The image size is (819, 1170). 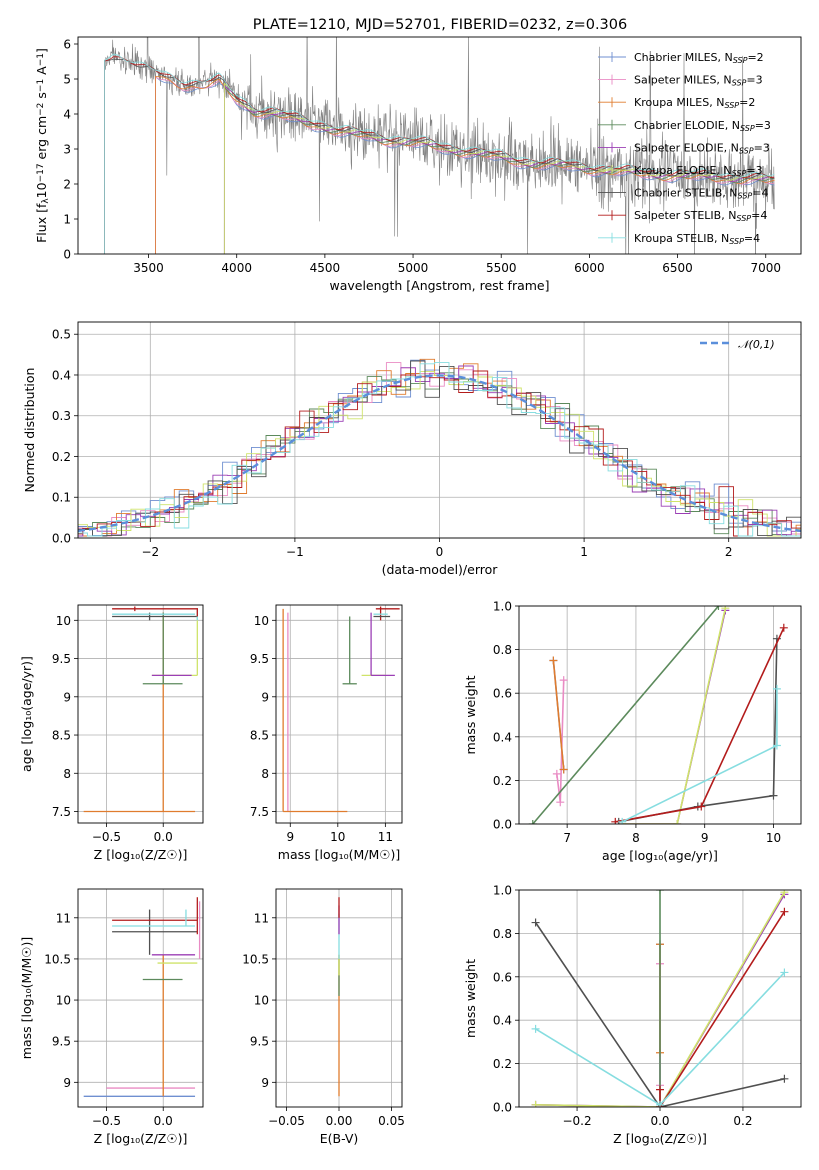 I want to click on model-spectrum-salpeter_stelib, so click(x=439, y=155).